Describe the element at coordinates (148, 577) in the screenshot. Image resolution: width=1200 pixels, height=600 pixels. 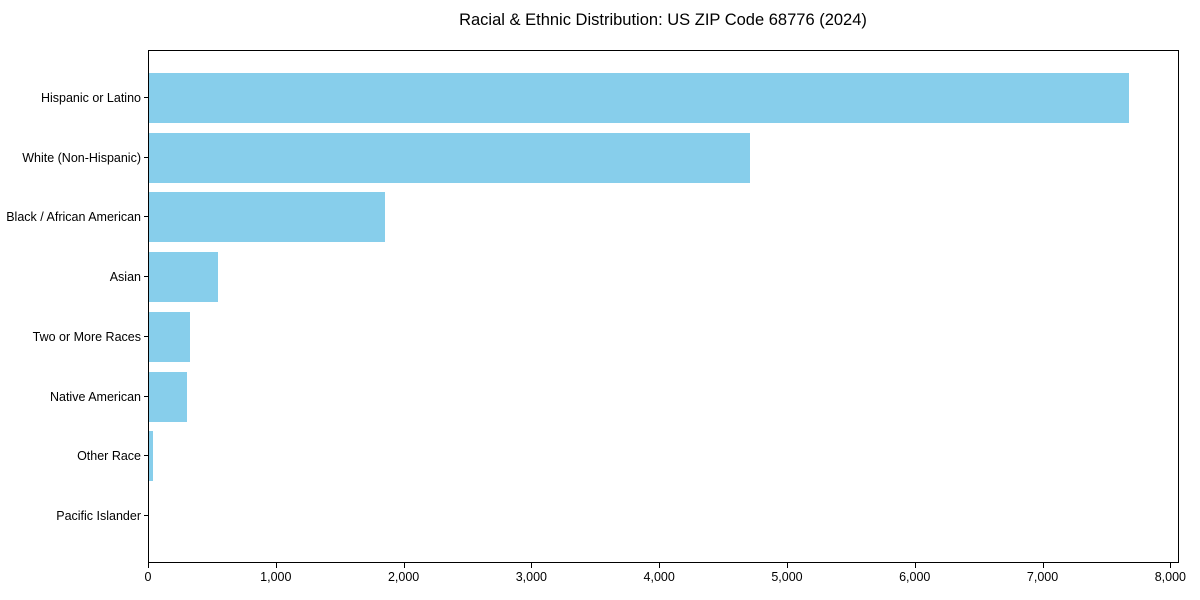
I see `x-tick-label-0: 0` at that location.